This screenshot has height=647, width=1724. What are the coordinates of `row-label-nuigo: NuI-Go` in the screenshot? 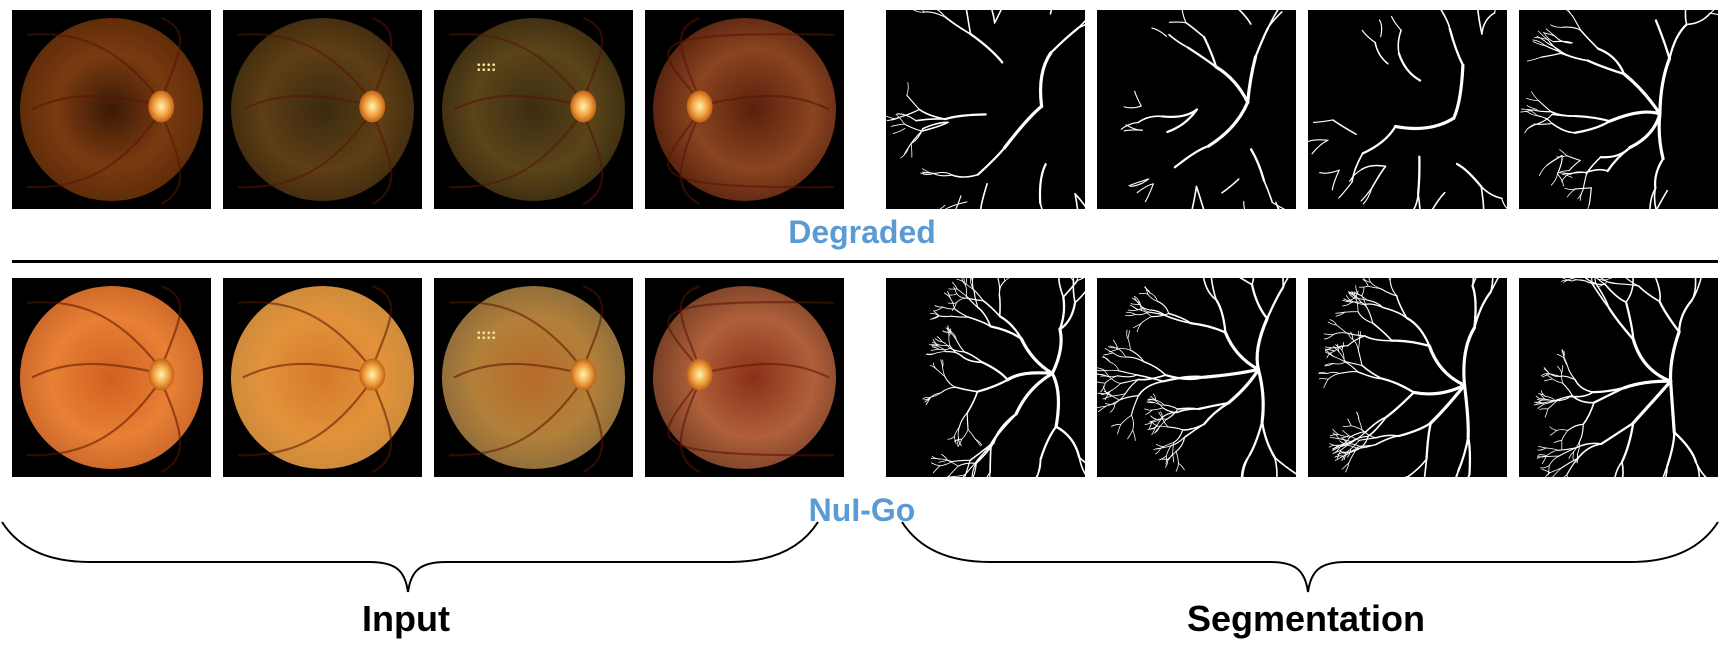 It's located at (862, 510).